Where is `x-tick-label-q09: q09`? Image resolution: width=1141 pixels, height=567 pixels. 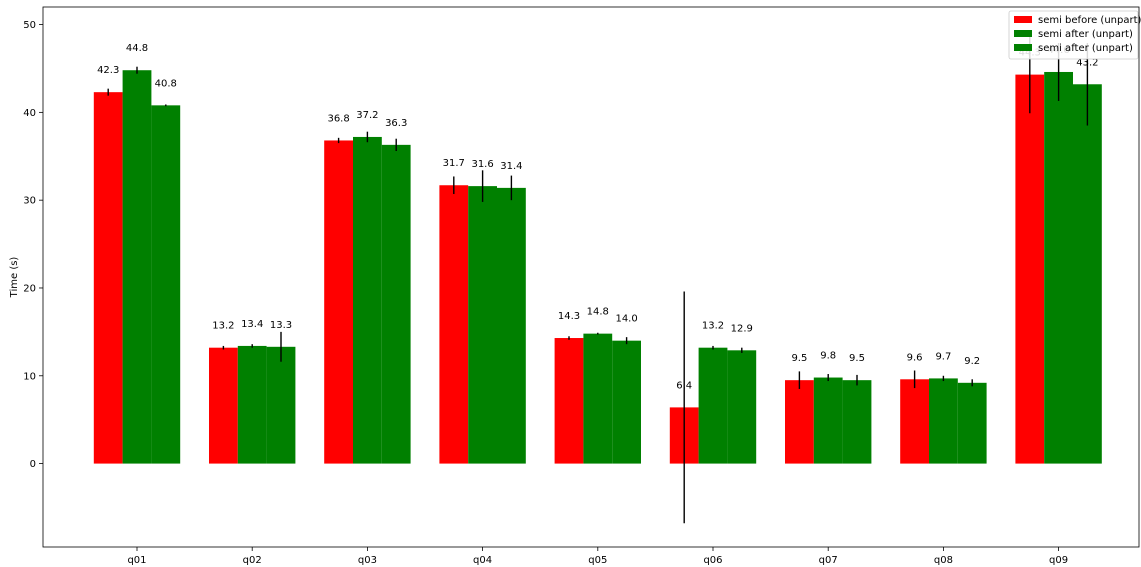
x-tick-label-q09: q09 is located at coordinates (1058, 560).